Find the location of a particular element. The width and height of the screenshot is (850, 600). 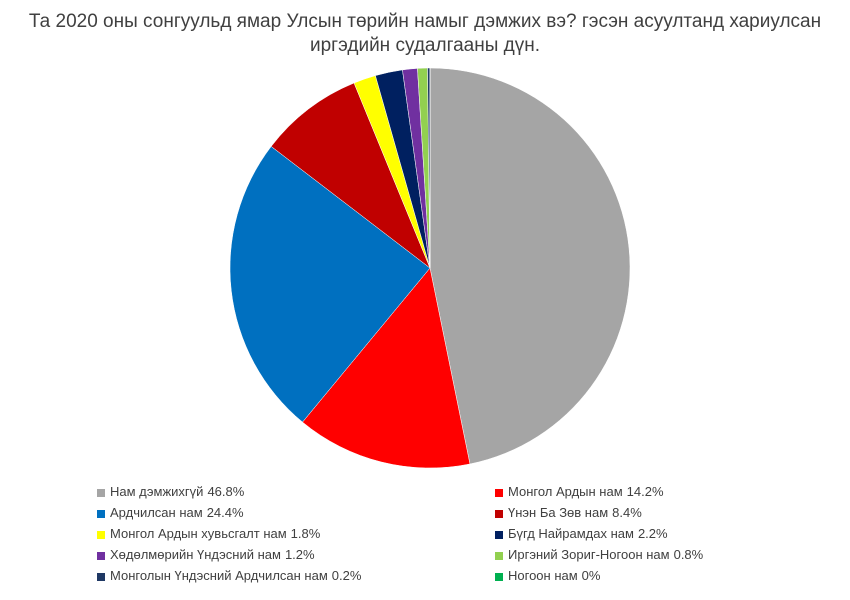

legend-value: 0.8% is located at coordinates (689, 554).